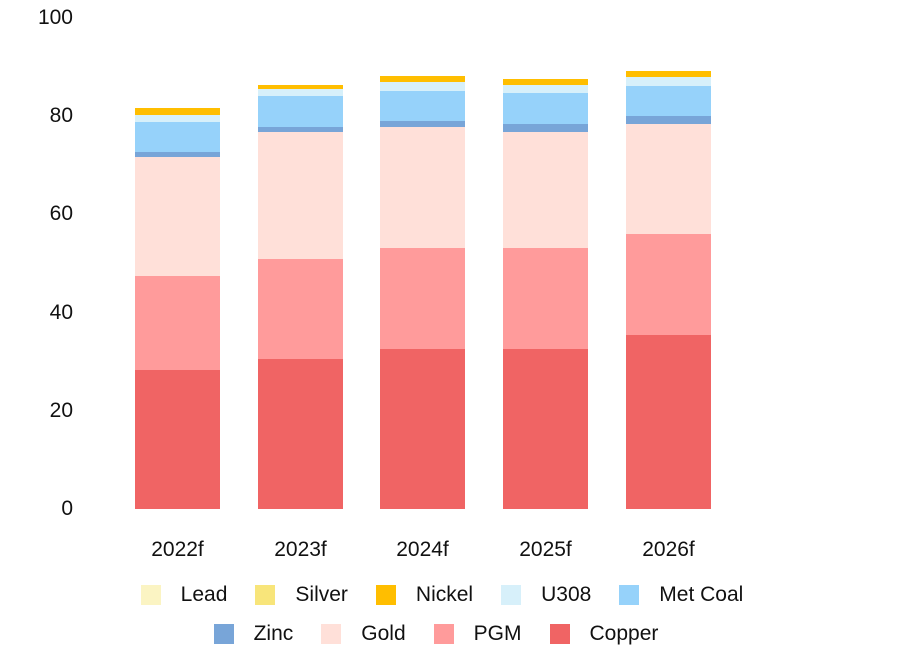  I want to click on x-tick-label: 2024f, so click(422, 549).